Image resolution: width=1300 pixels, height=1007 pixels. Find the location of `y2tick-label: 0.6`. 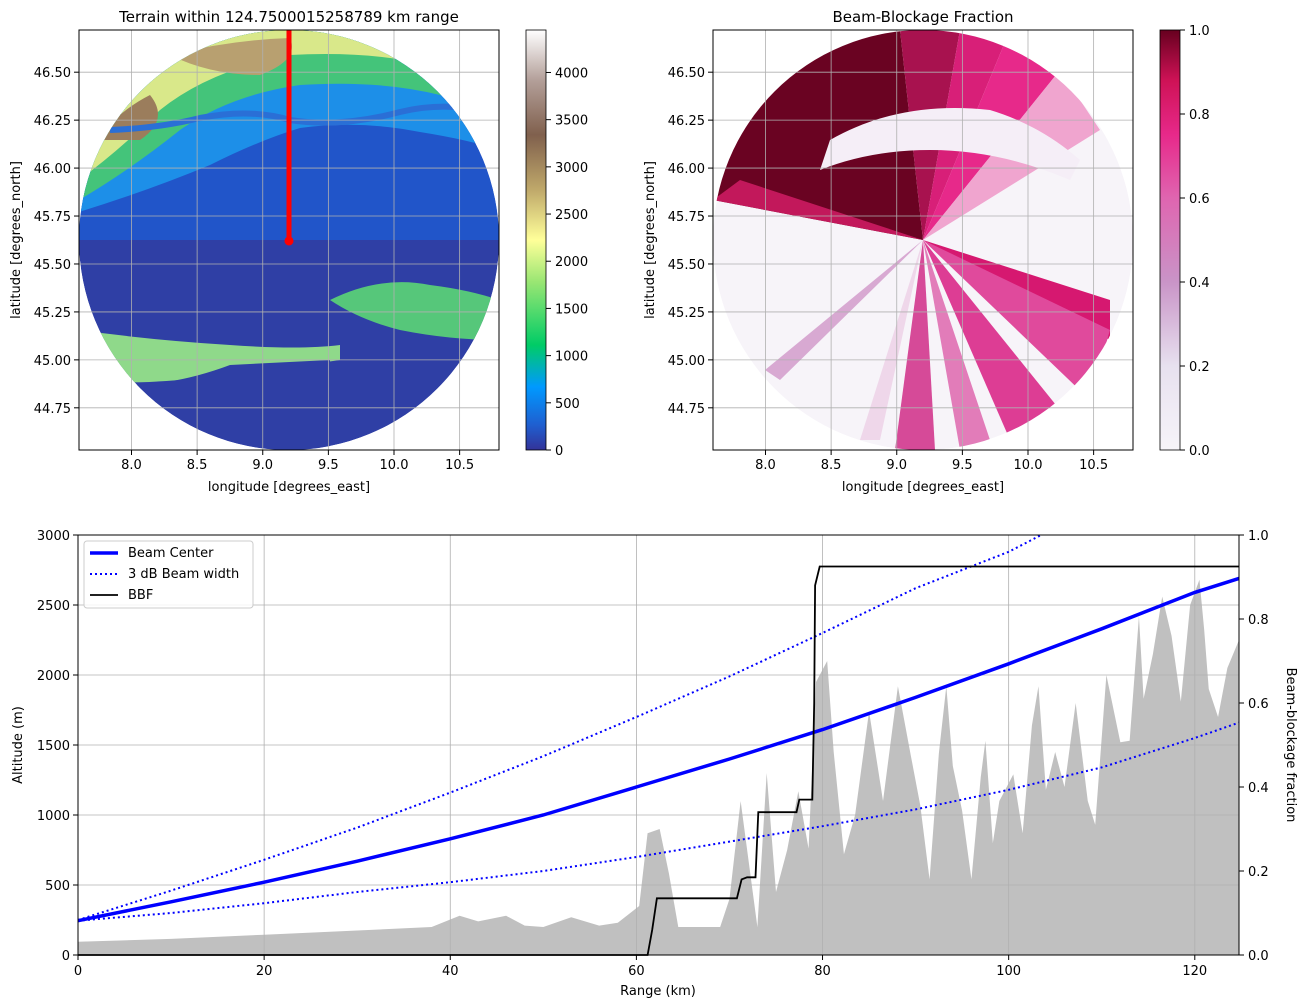

y2tick-label: 0.6 is located at coordinates (1258, 704).